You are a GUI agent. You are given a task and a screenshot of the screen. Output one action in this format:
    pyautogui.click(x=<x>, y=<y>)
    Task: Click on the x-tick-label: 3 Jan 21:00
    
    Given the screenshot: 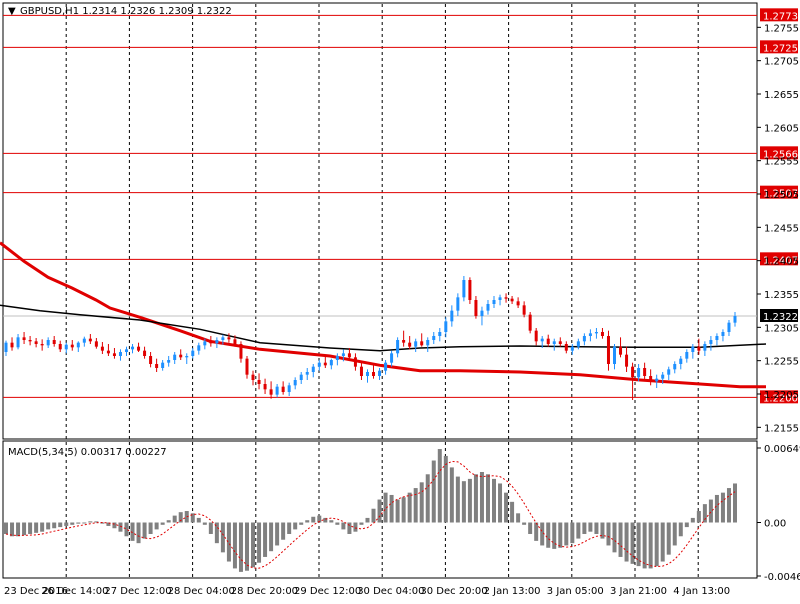 What is the action you would take?
    pyautogui.click(x=638, y=591)
    